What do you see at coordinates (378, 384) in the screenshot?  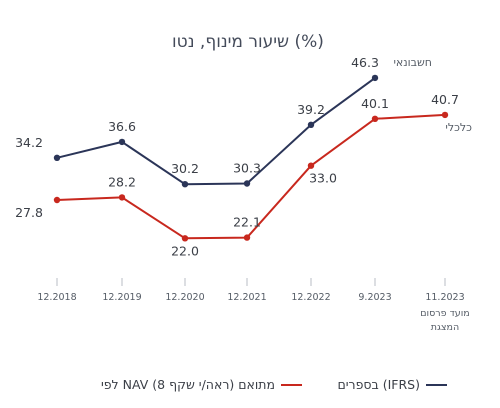 I see `legend-label-ifrs: בספרים (IFRS)` at bounding box center [378, 384].